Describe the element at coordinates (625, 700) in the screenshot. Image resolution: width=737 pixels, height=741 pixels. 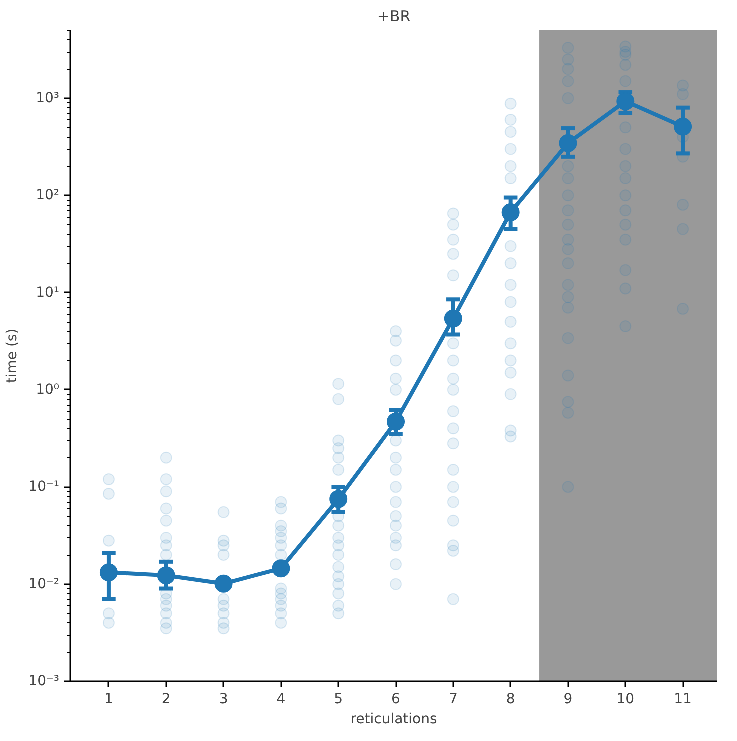
I see `x-tick-label: 10` at that location.